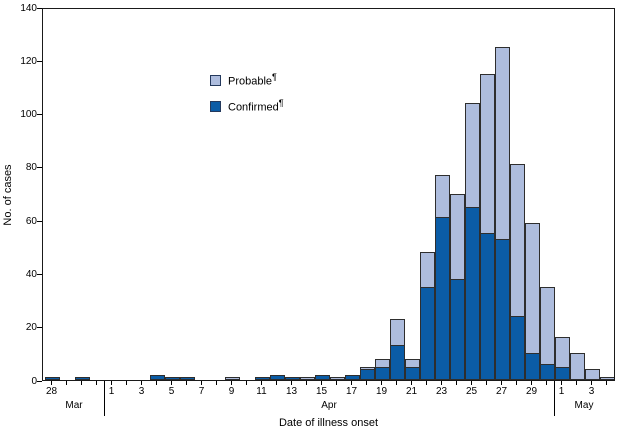  What do you see at coordinates (411, 391) in the screenshot?
I see `x-tick-label: 21` at bounding box center [411, 391].